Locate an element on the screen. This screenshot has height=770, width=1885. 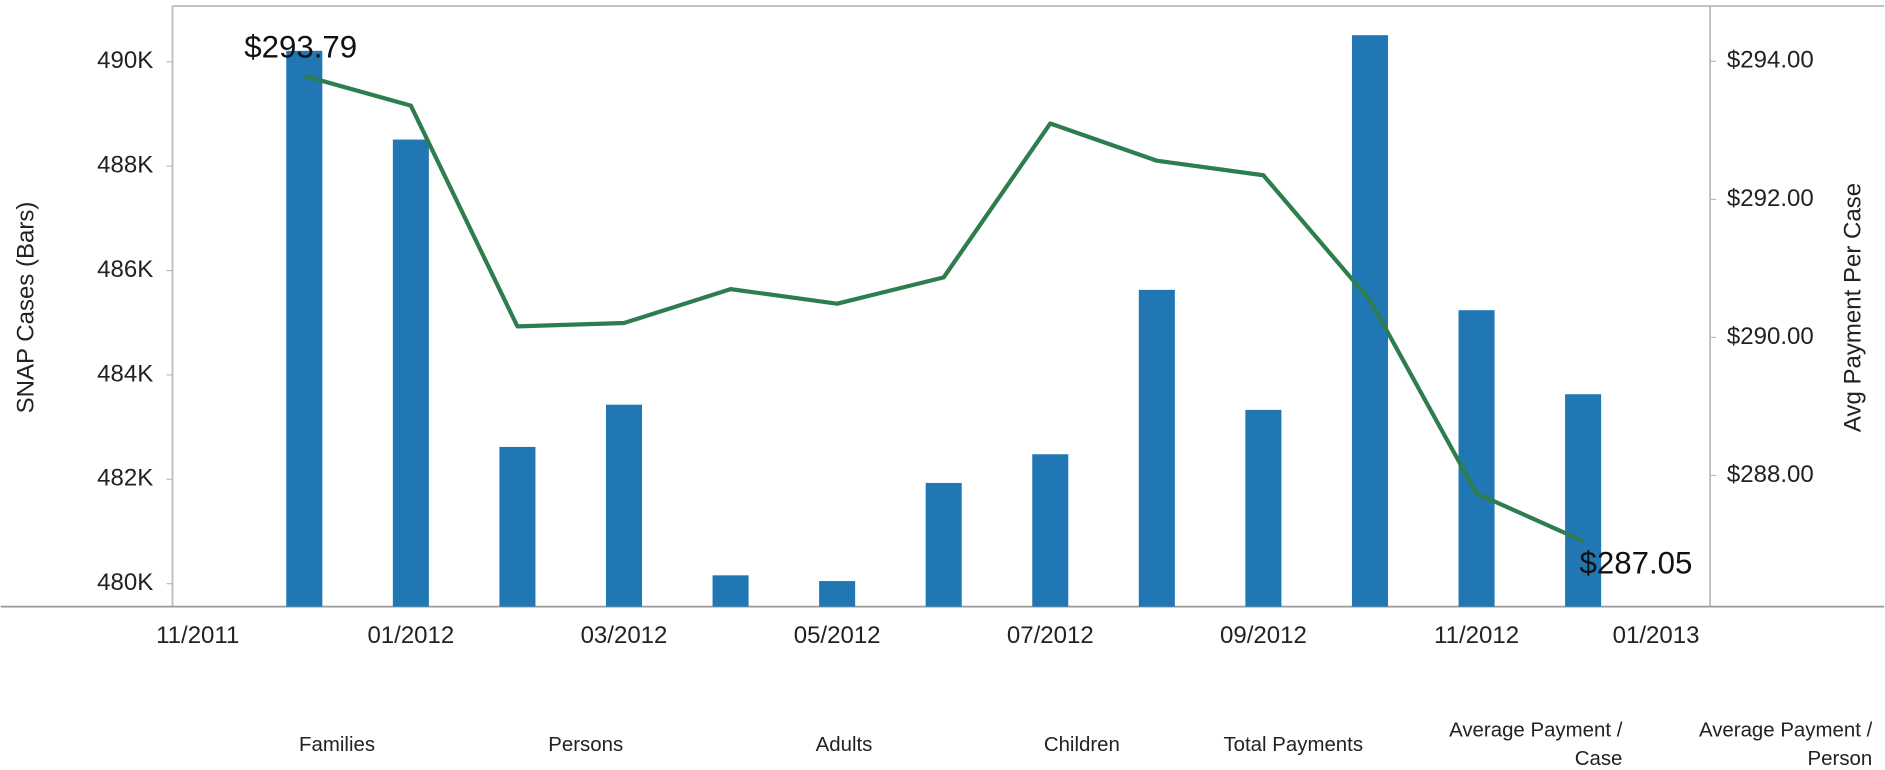
measure-option: Persons is located at coordinates (586, 744).